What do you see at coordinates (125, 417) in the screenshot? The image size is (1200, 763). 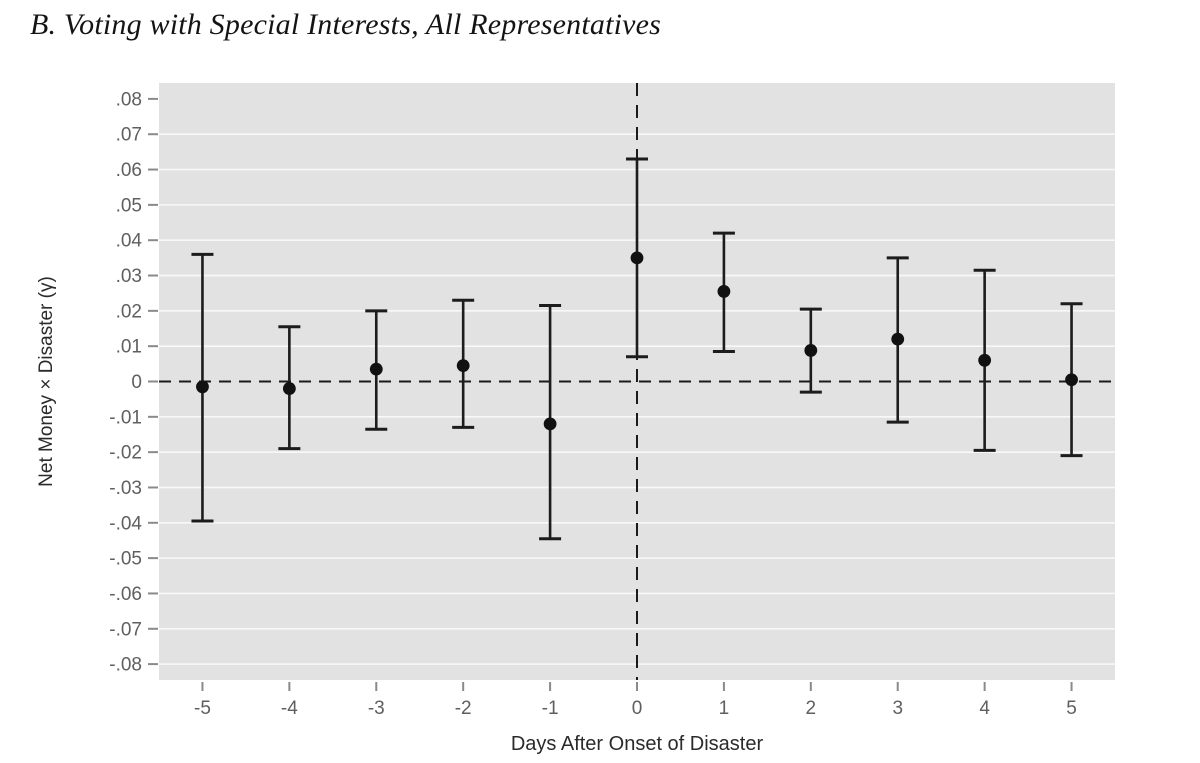 I see `y-tick-label: -.01` at bounding box center [125, 417].